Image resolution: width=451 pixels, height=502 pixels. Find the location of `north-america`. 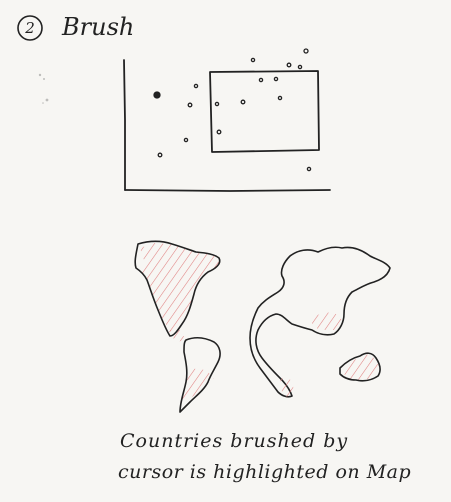

north-america is located at coordinates (177, 288).